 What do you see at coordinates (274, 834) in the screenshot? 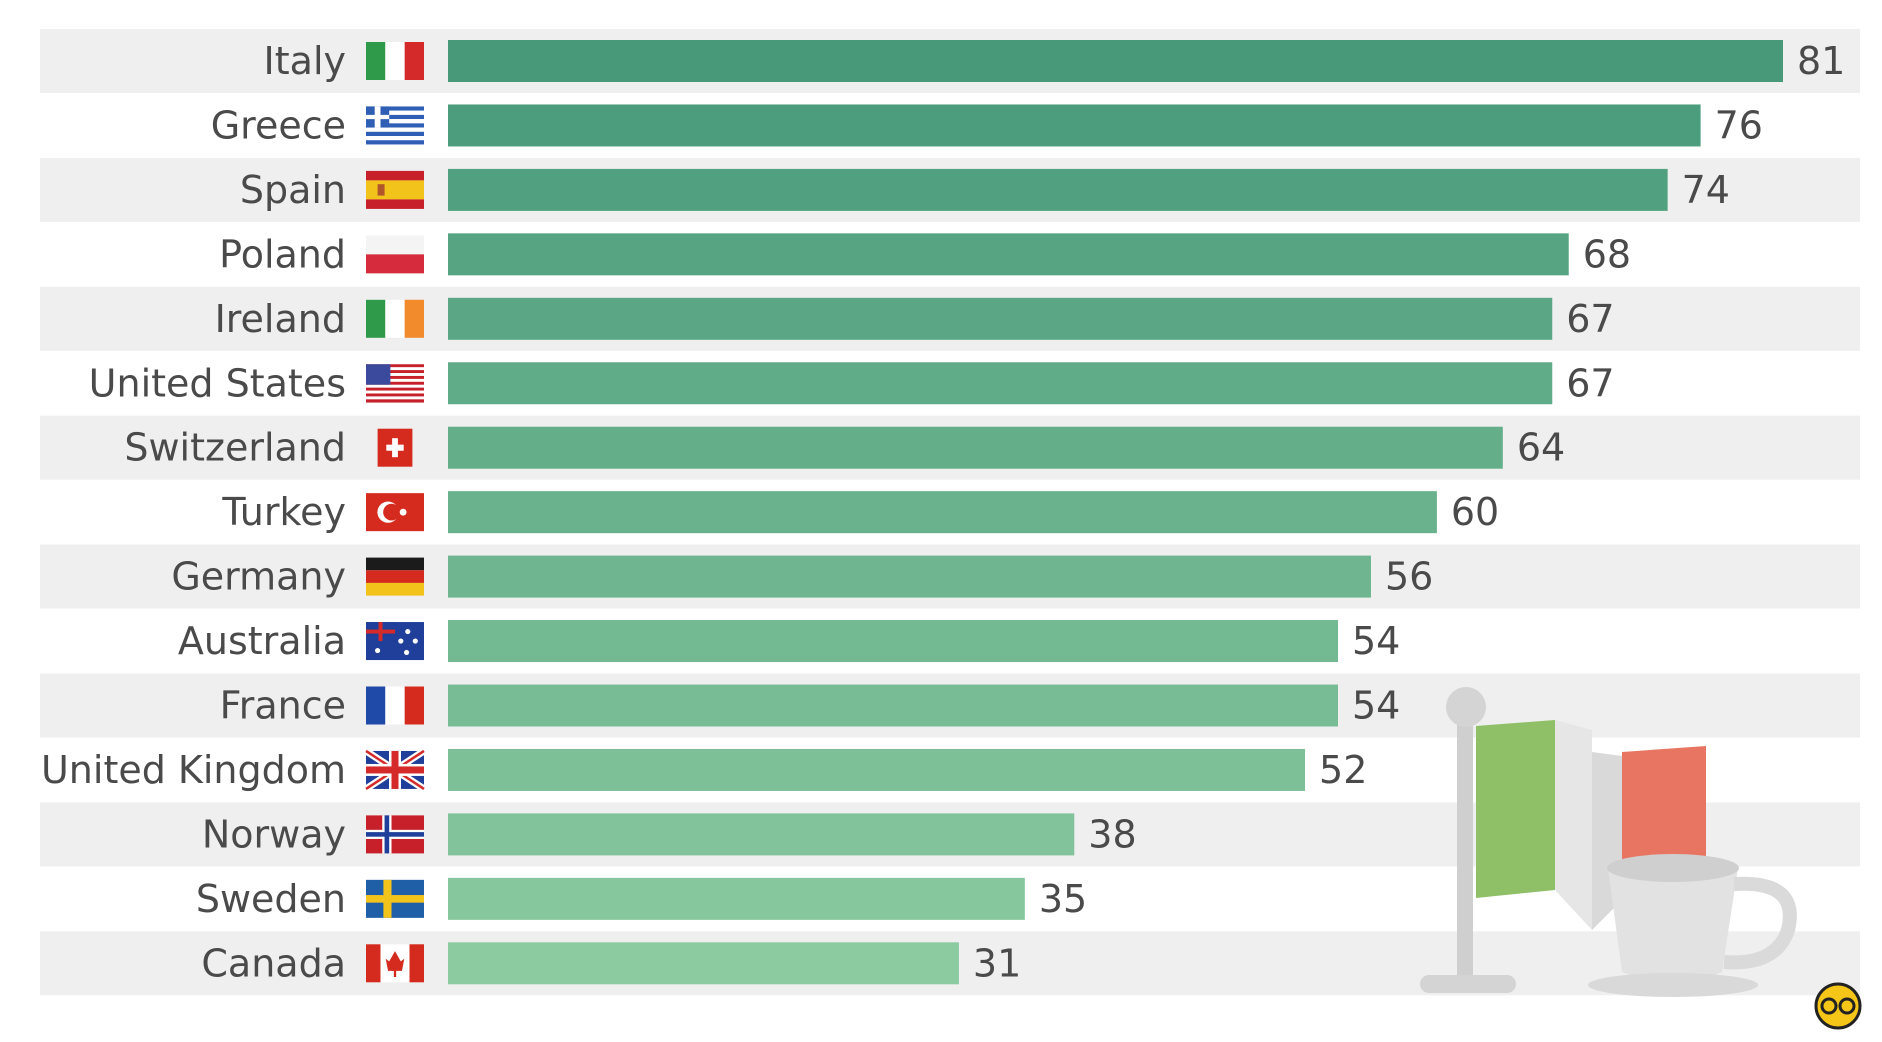
I see `category-label: Norway` at bounding box center [274, 834].